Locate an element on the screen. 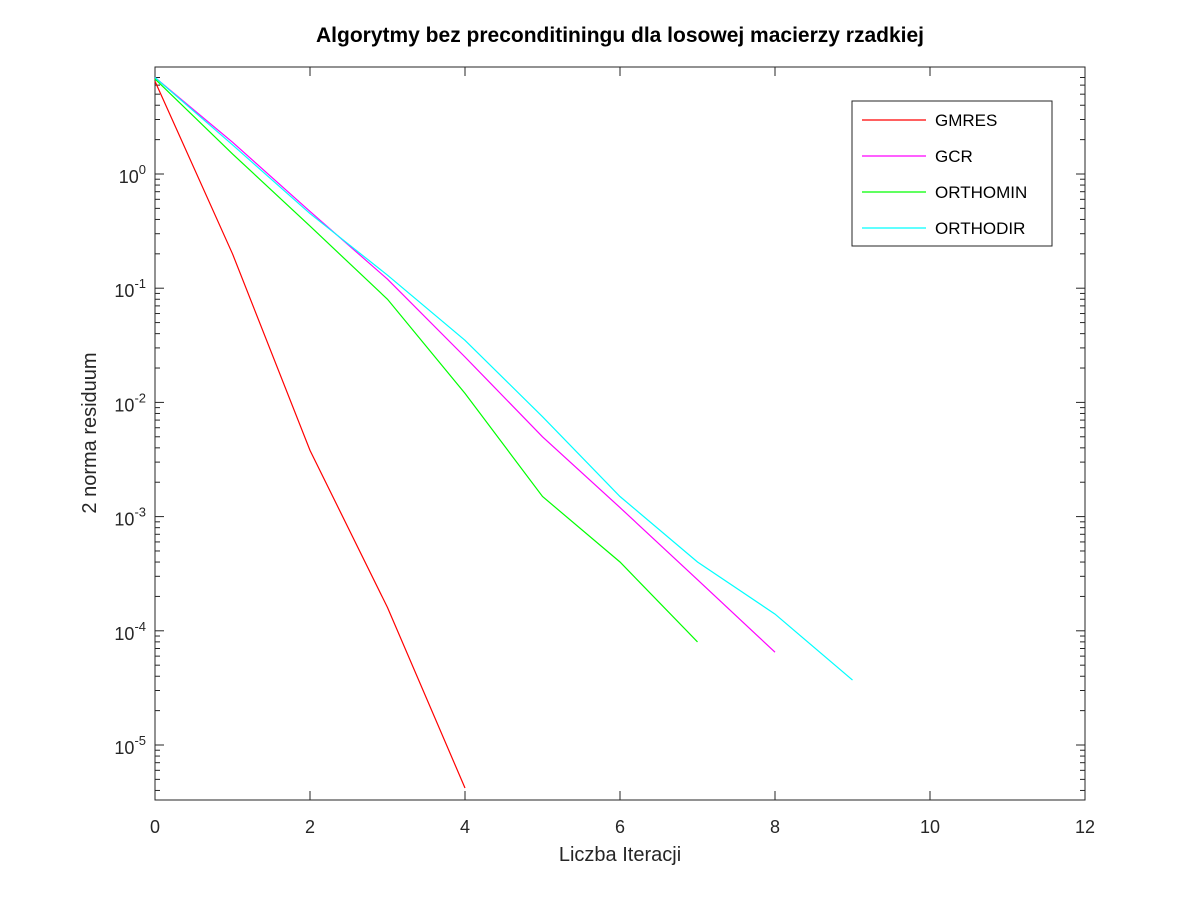  x-tick-label: 4 is located at coordinates (465, 827).